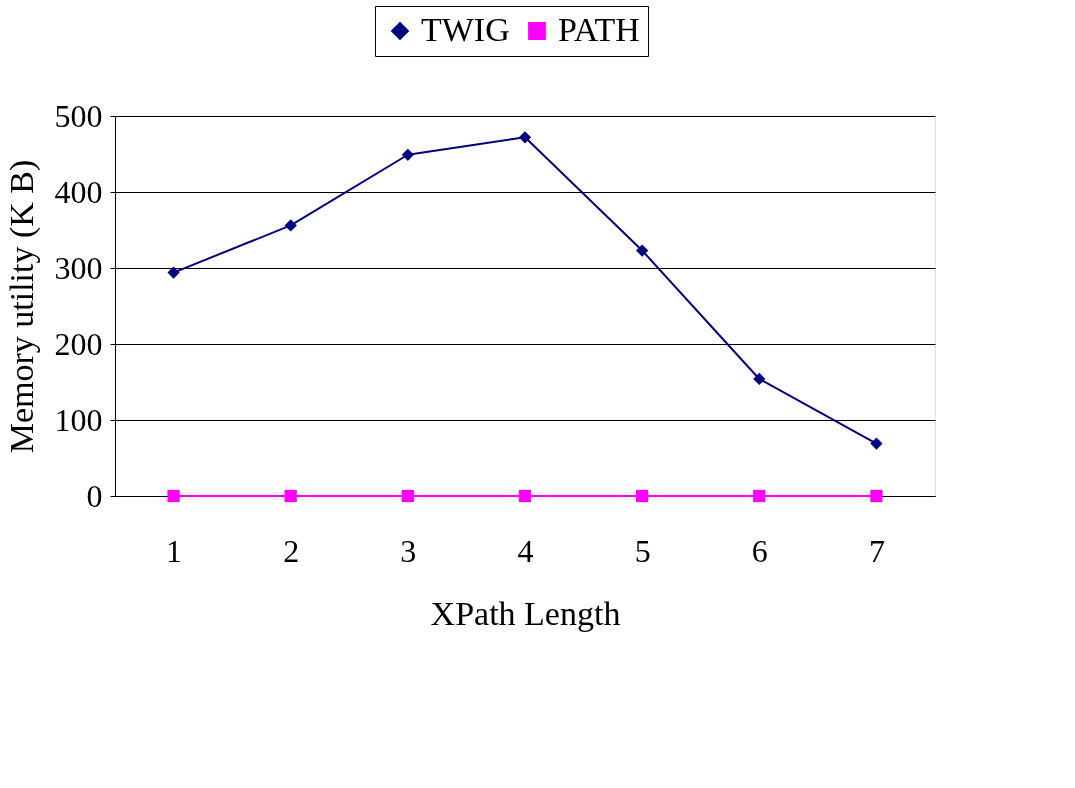 The width and height of the screenshot is (1075, 788). Describe the element at coordinates (21, 306) in the screenshot. I see `y-axis-title: Memory utility (K B)` at that location.